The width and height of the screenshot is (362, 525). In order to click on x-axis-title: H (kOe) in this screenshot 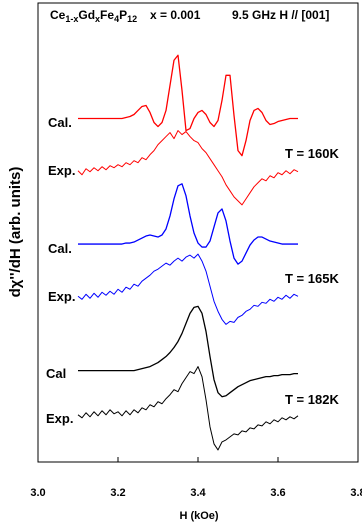, I will do `click(198, 516)`.